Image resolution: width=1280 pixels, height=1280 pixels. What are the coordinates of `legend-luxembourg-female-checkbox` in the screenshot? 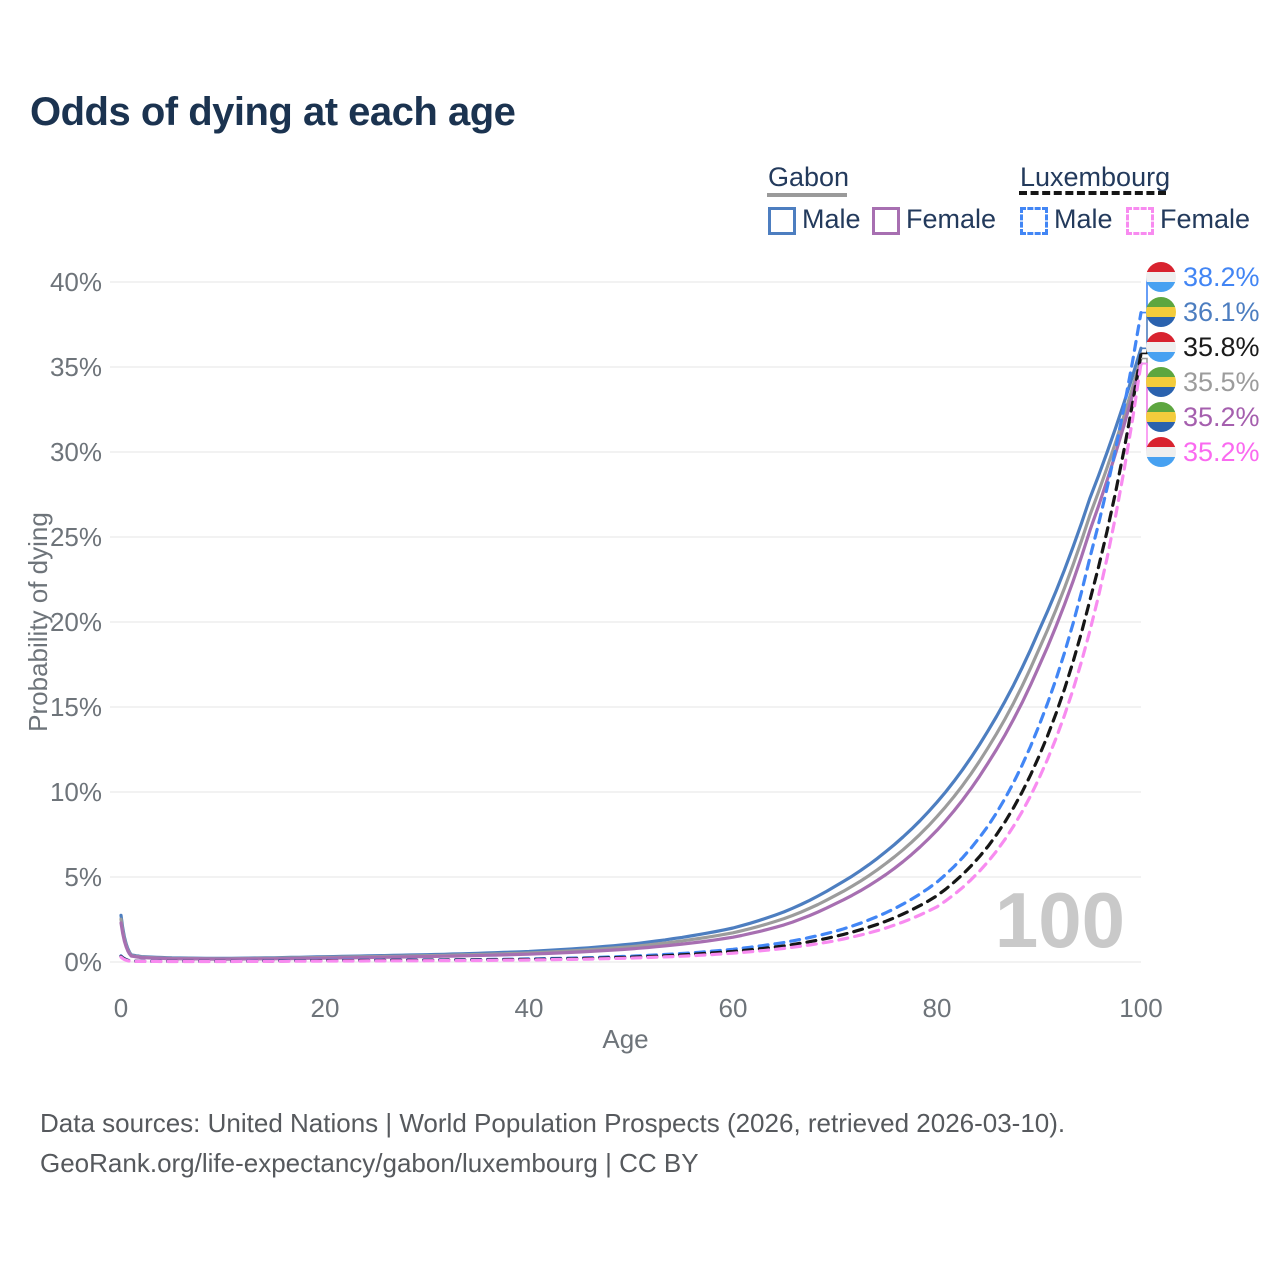 It's located at (1140, 221).